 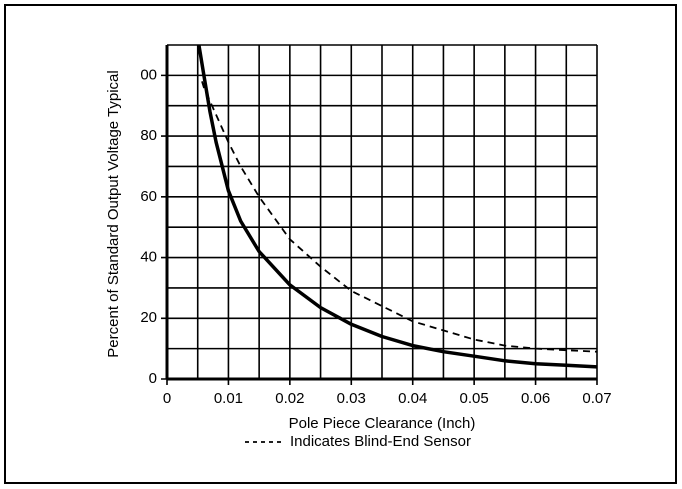 What do you see at coordinates (351, 398) in the screenshot?
I see `x-tick-label: 0.03` at bounding box center [351, 398].